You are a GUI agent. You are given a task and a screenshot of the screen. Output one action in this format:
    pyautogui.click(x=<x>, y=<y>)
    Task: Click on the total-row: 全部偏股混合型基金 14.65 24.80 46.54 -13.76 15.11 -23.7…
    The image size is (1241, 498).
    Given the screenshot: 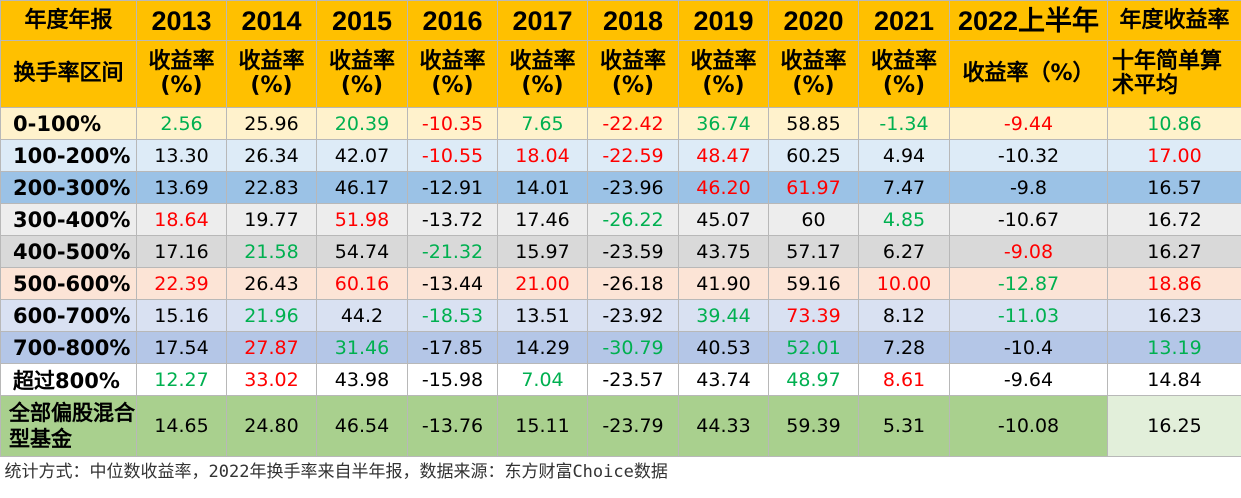 What is the action you would take?
    pyautogui.click(x=620, y=426)
    